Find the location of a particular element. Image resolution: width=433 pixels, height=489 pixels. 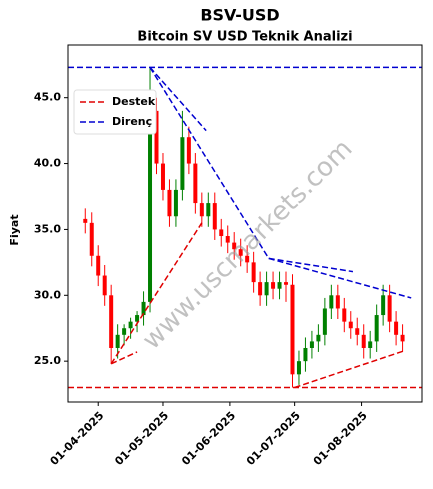

y-tick-label: 45.0 is located at coordinates (47, 97).